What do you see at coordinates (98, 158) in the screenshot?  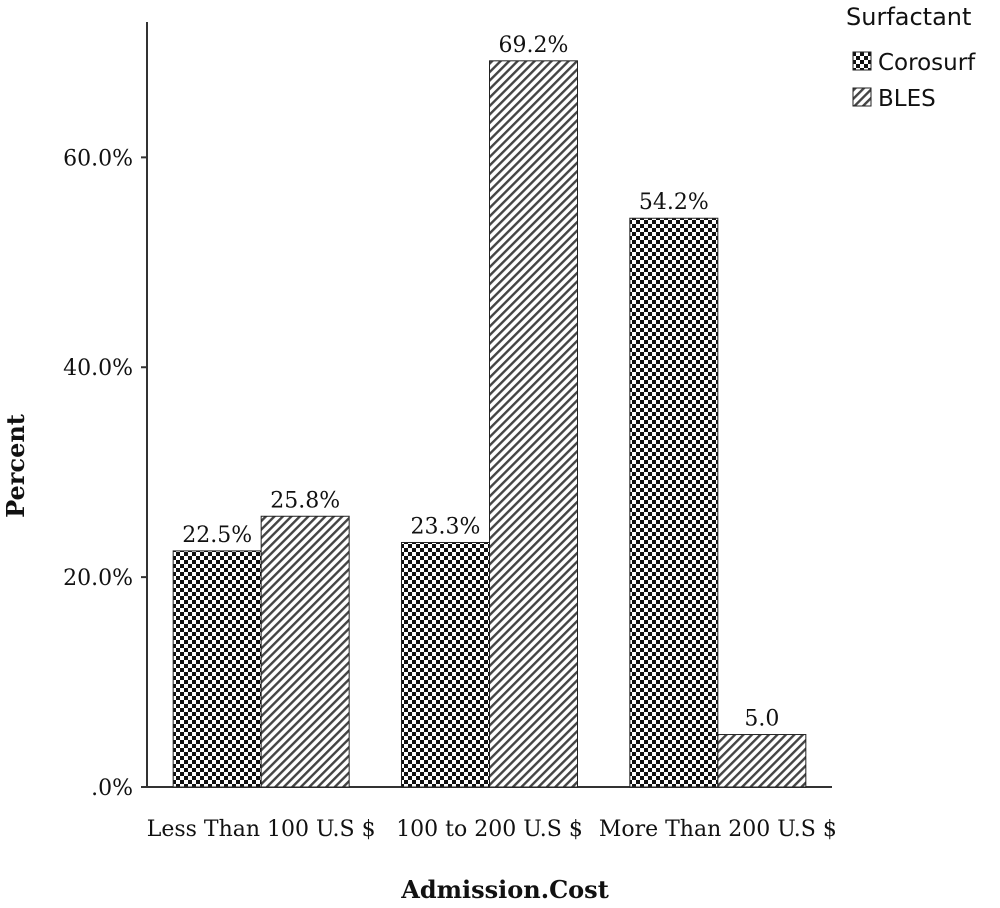 I see `y-tick-label: 60.0%` at bounding box center [98, 158].